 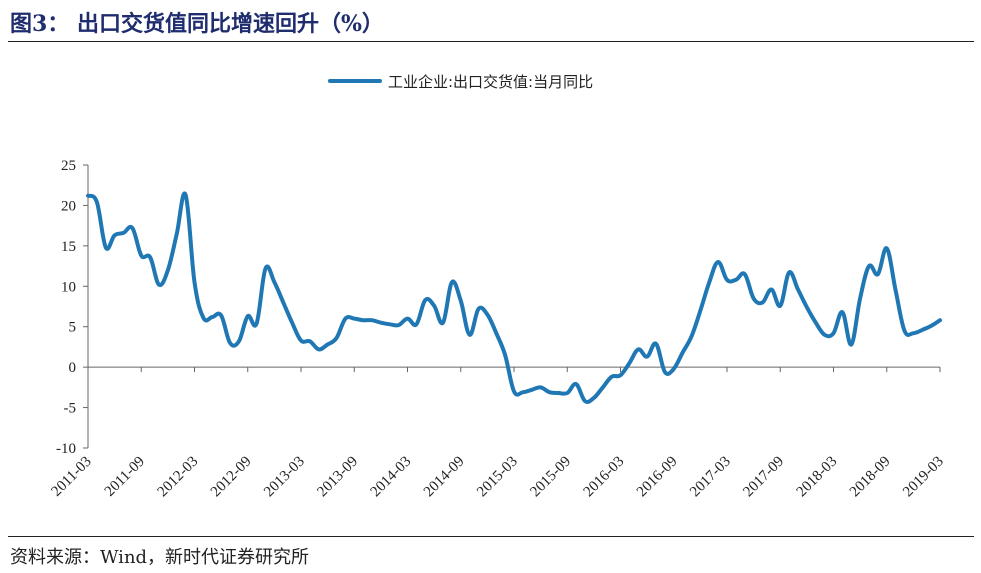 What do you see at coordinates (444, 477) in the screenshot?
I see `x-tick-label: 2014-09` at bounding box center [444, 477].